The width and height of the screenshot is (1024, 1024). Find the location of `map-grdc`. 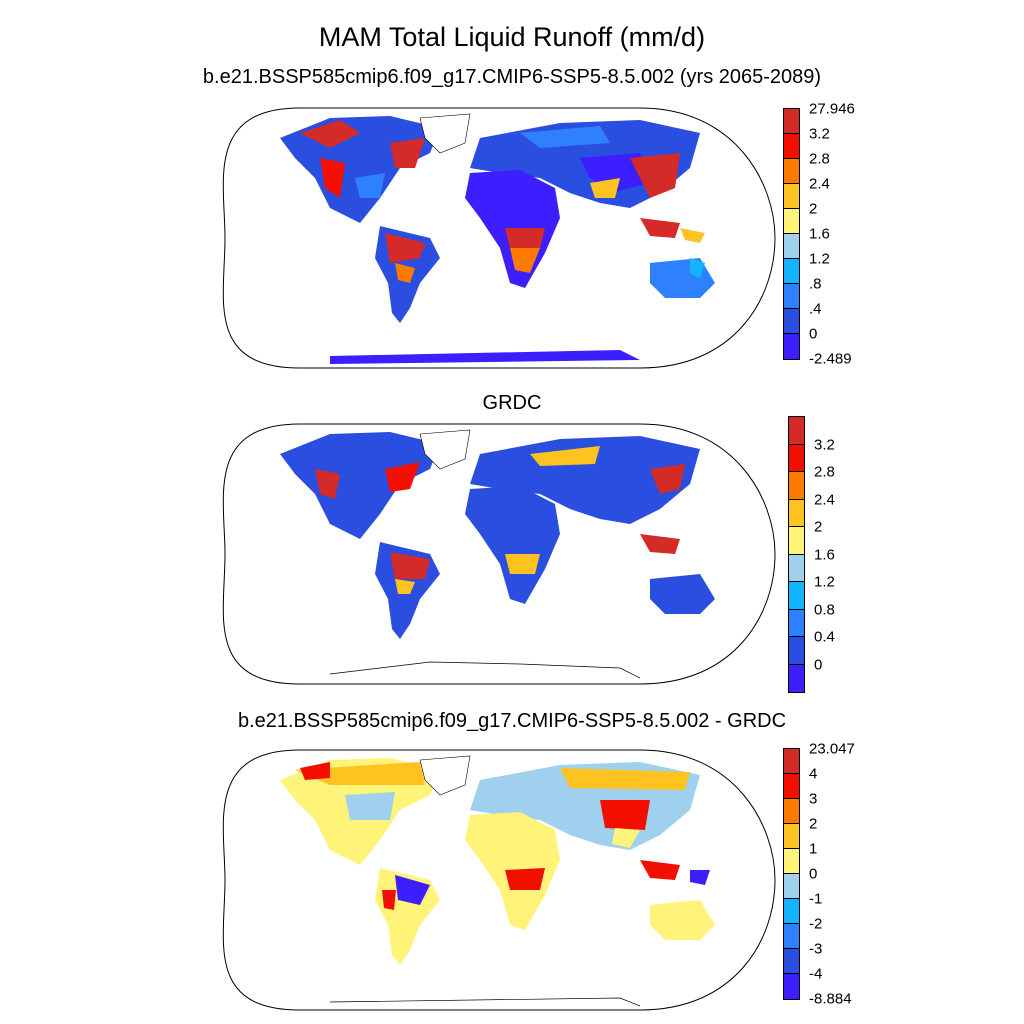

map-grdc is located at coordinates (499, 554).